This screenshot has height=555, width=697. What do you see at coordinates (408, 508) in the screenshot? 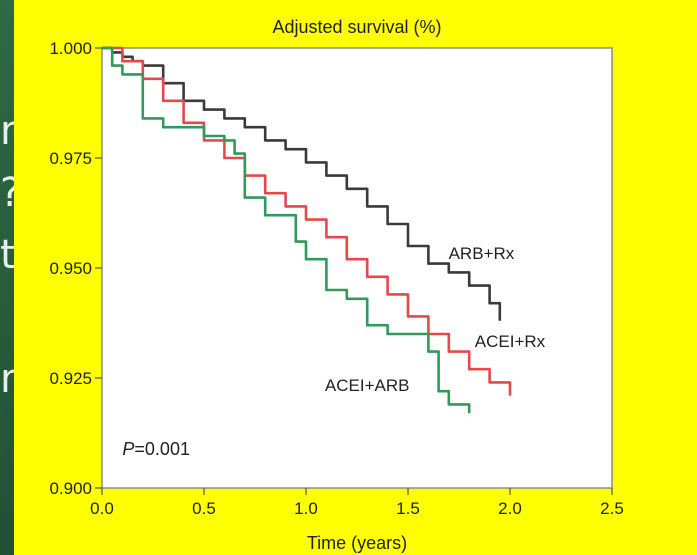
I see `x-tick-label: 1.5` at bounding box center [408, 508].